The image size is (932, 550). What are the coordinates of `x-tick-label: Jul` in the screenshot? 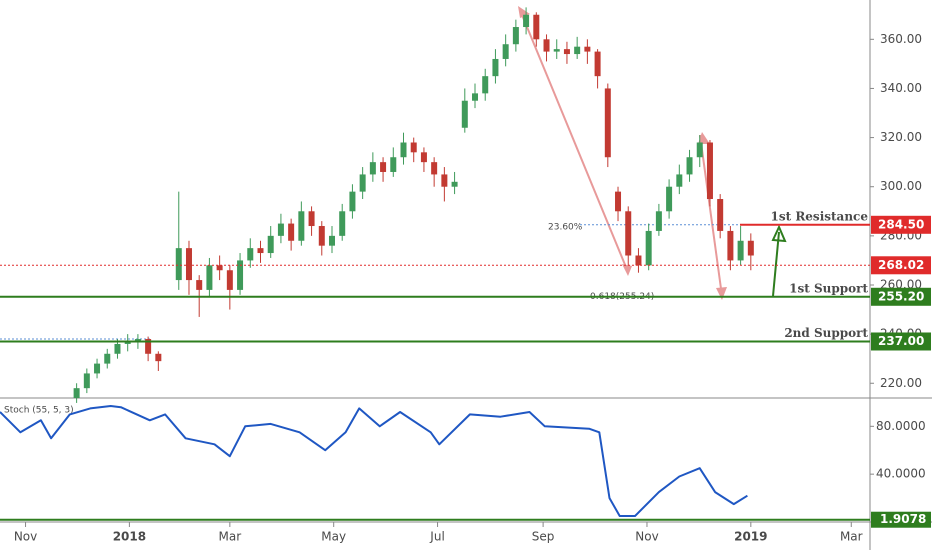 It's located at (436, 537).